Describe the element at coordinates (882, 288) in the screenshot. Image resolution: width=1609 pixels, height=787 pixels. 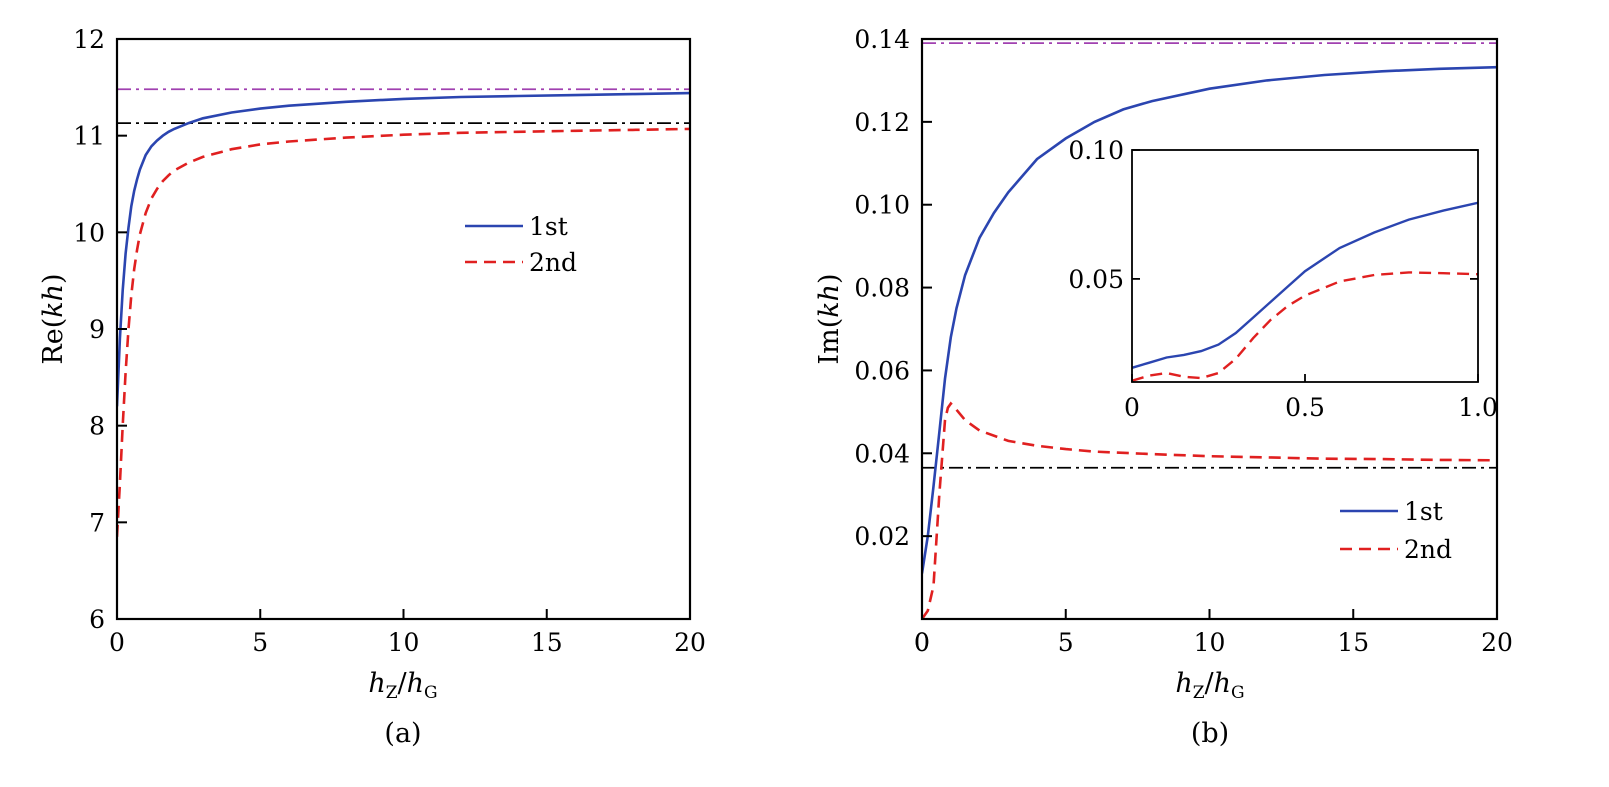
I see `y-tick-label: 0.08` at that location.